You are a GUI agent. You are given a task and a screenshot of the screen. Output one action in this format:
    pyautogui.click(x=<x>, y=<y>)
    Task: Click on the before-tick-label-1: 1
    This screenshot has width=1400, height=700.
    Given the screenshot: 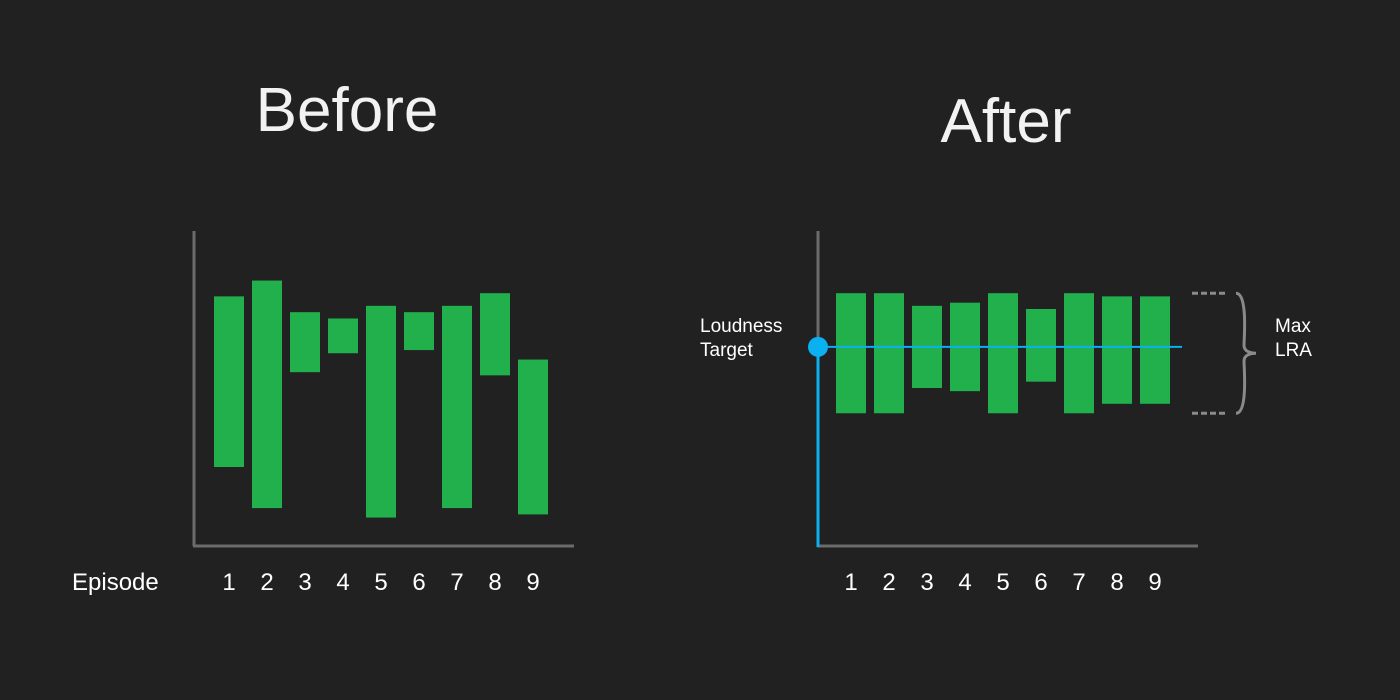 What is the action you would take?
    pyautogui.click(x=228, y=582)
    